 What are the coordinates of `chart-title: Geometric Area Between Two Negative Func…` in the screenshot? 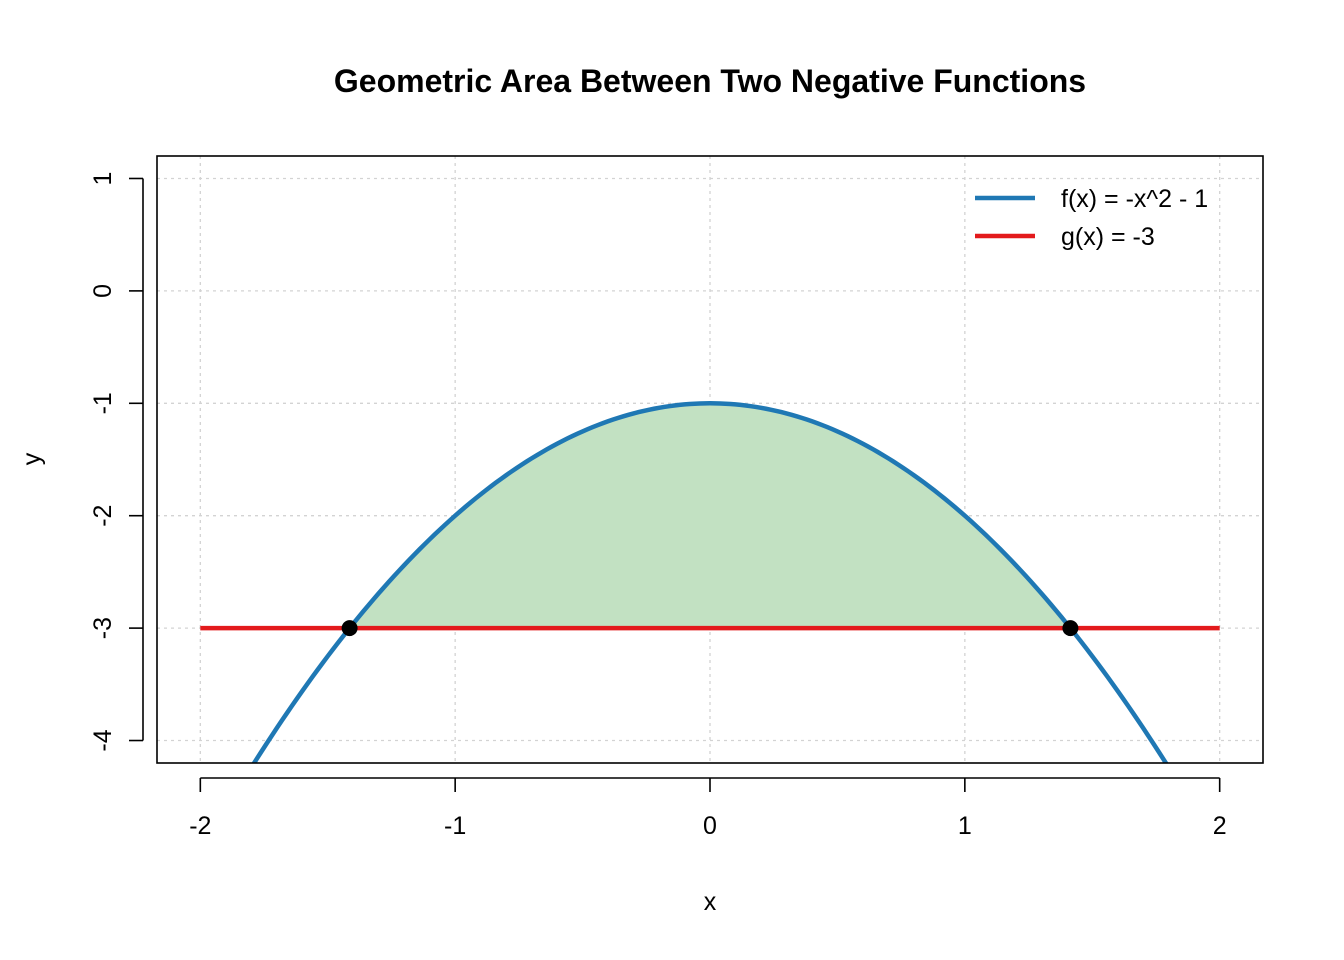 It's located at (710, 81).